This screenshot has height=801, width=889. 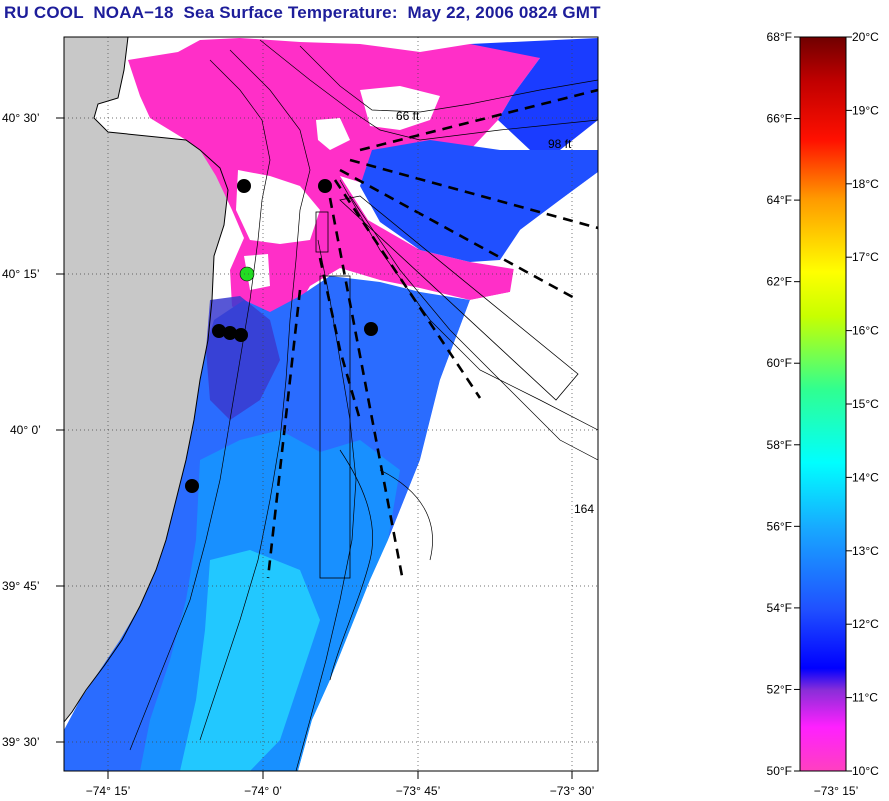 I want to click on colorbar-c-label: 16°C, so click(x=865, y=331).